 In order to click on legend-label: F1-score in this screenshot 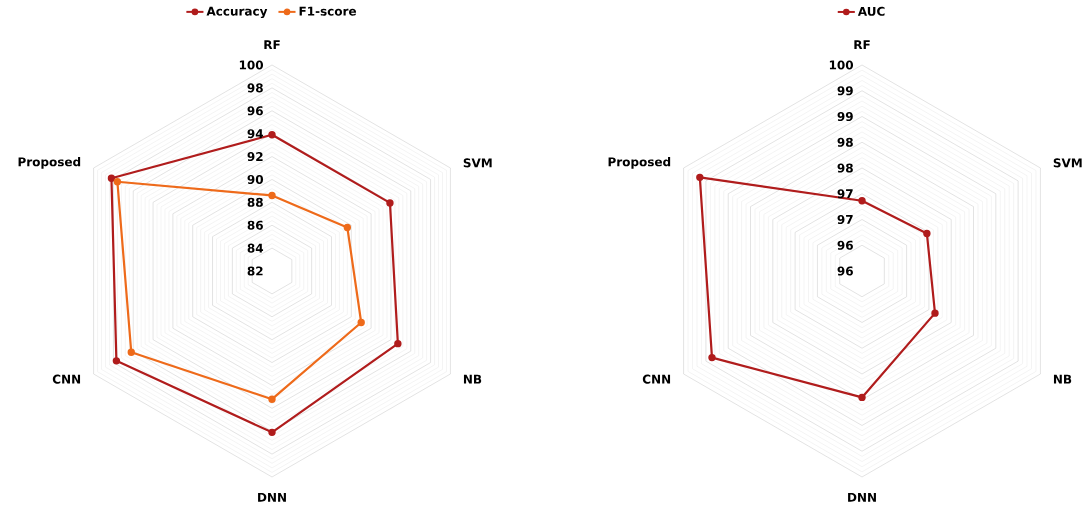, I will do `click(328, 11)`.